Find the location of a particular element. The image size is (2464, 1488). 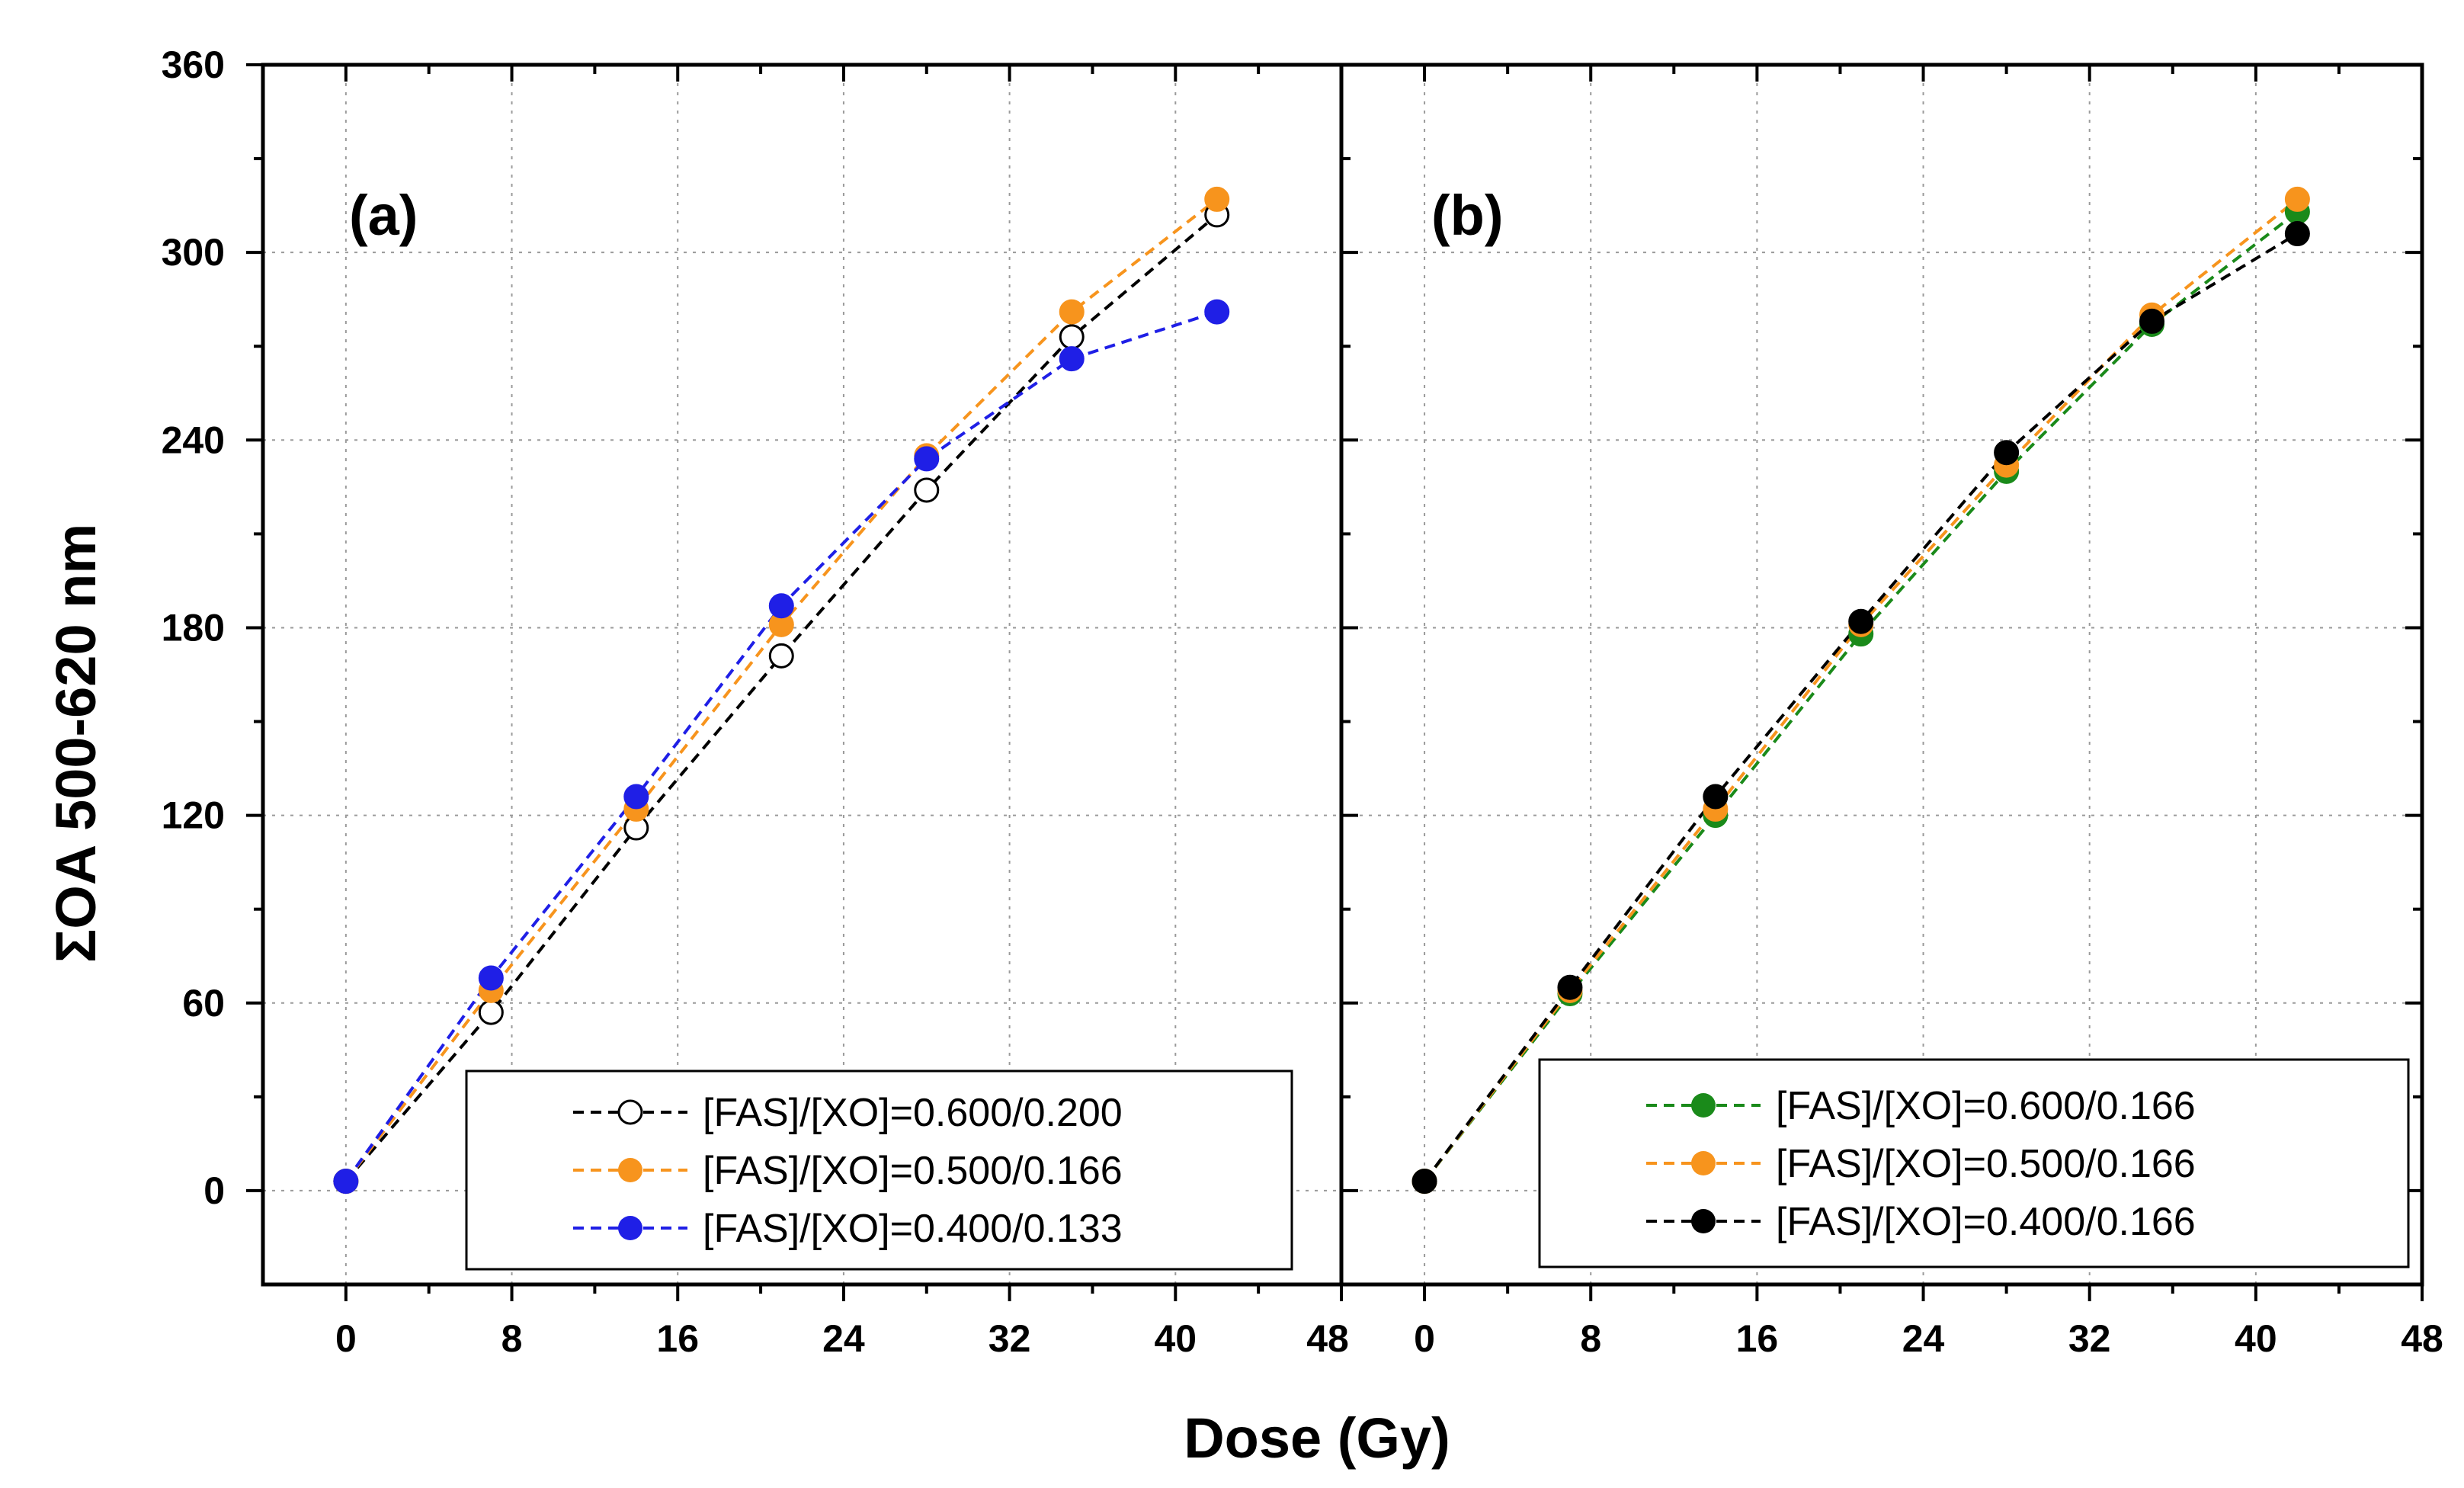

legend-label: [FAS]/[XO]=0.400/0.166 is located at coordinates (1986, 1222).